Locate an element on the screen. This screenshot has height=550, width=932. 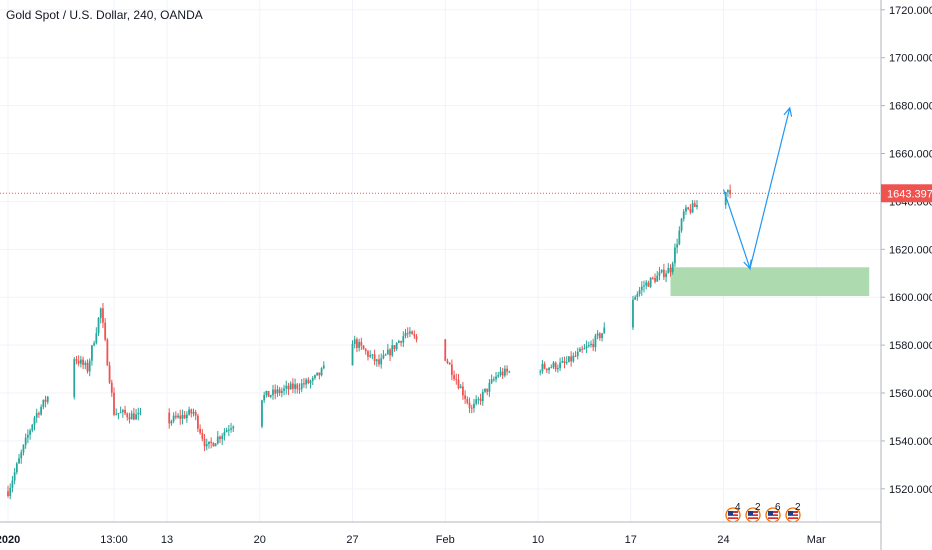
economic-events: 4 2 6 2 is located at coordinates (763, 512).